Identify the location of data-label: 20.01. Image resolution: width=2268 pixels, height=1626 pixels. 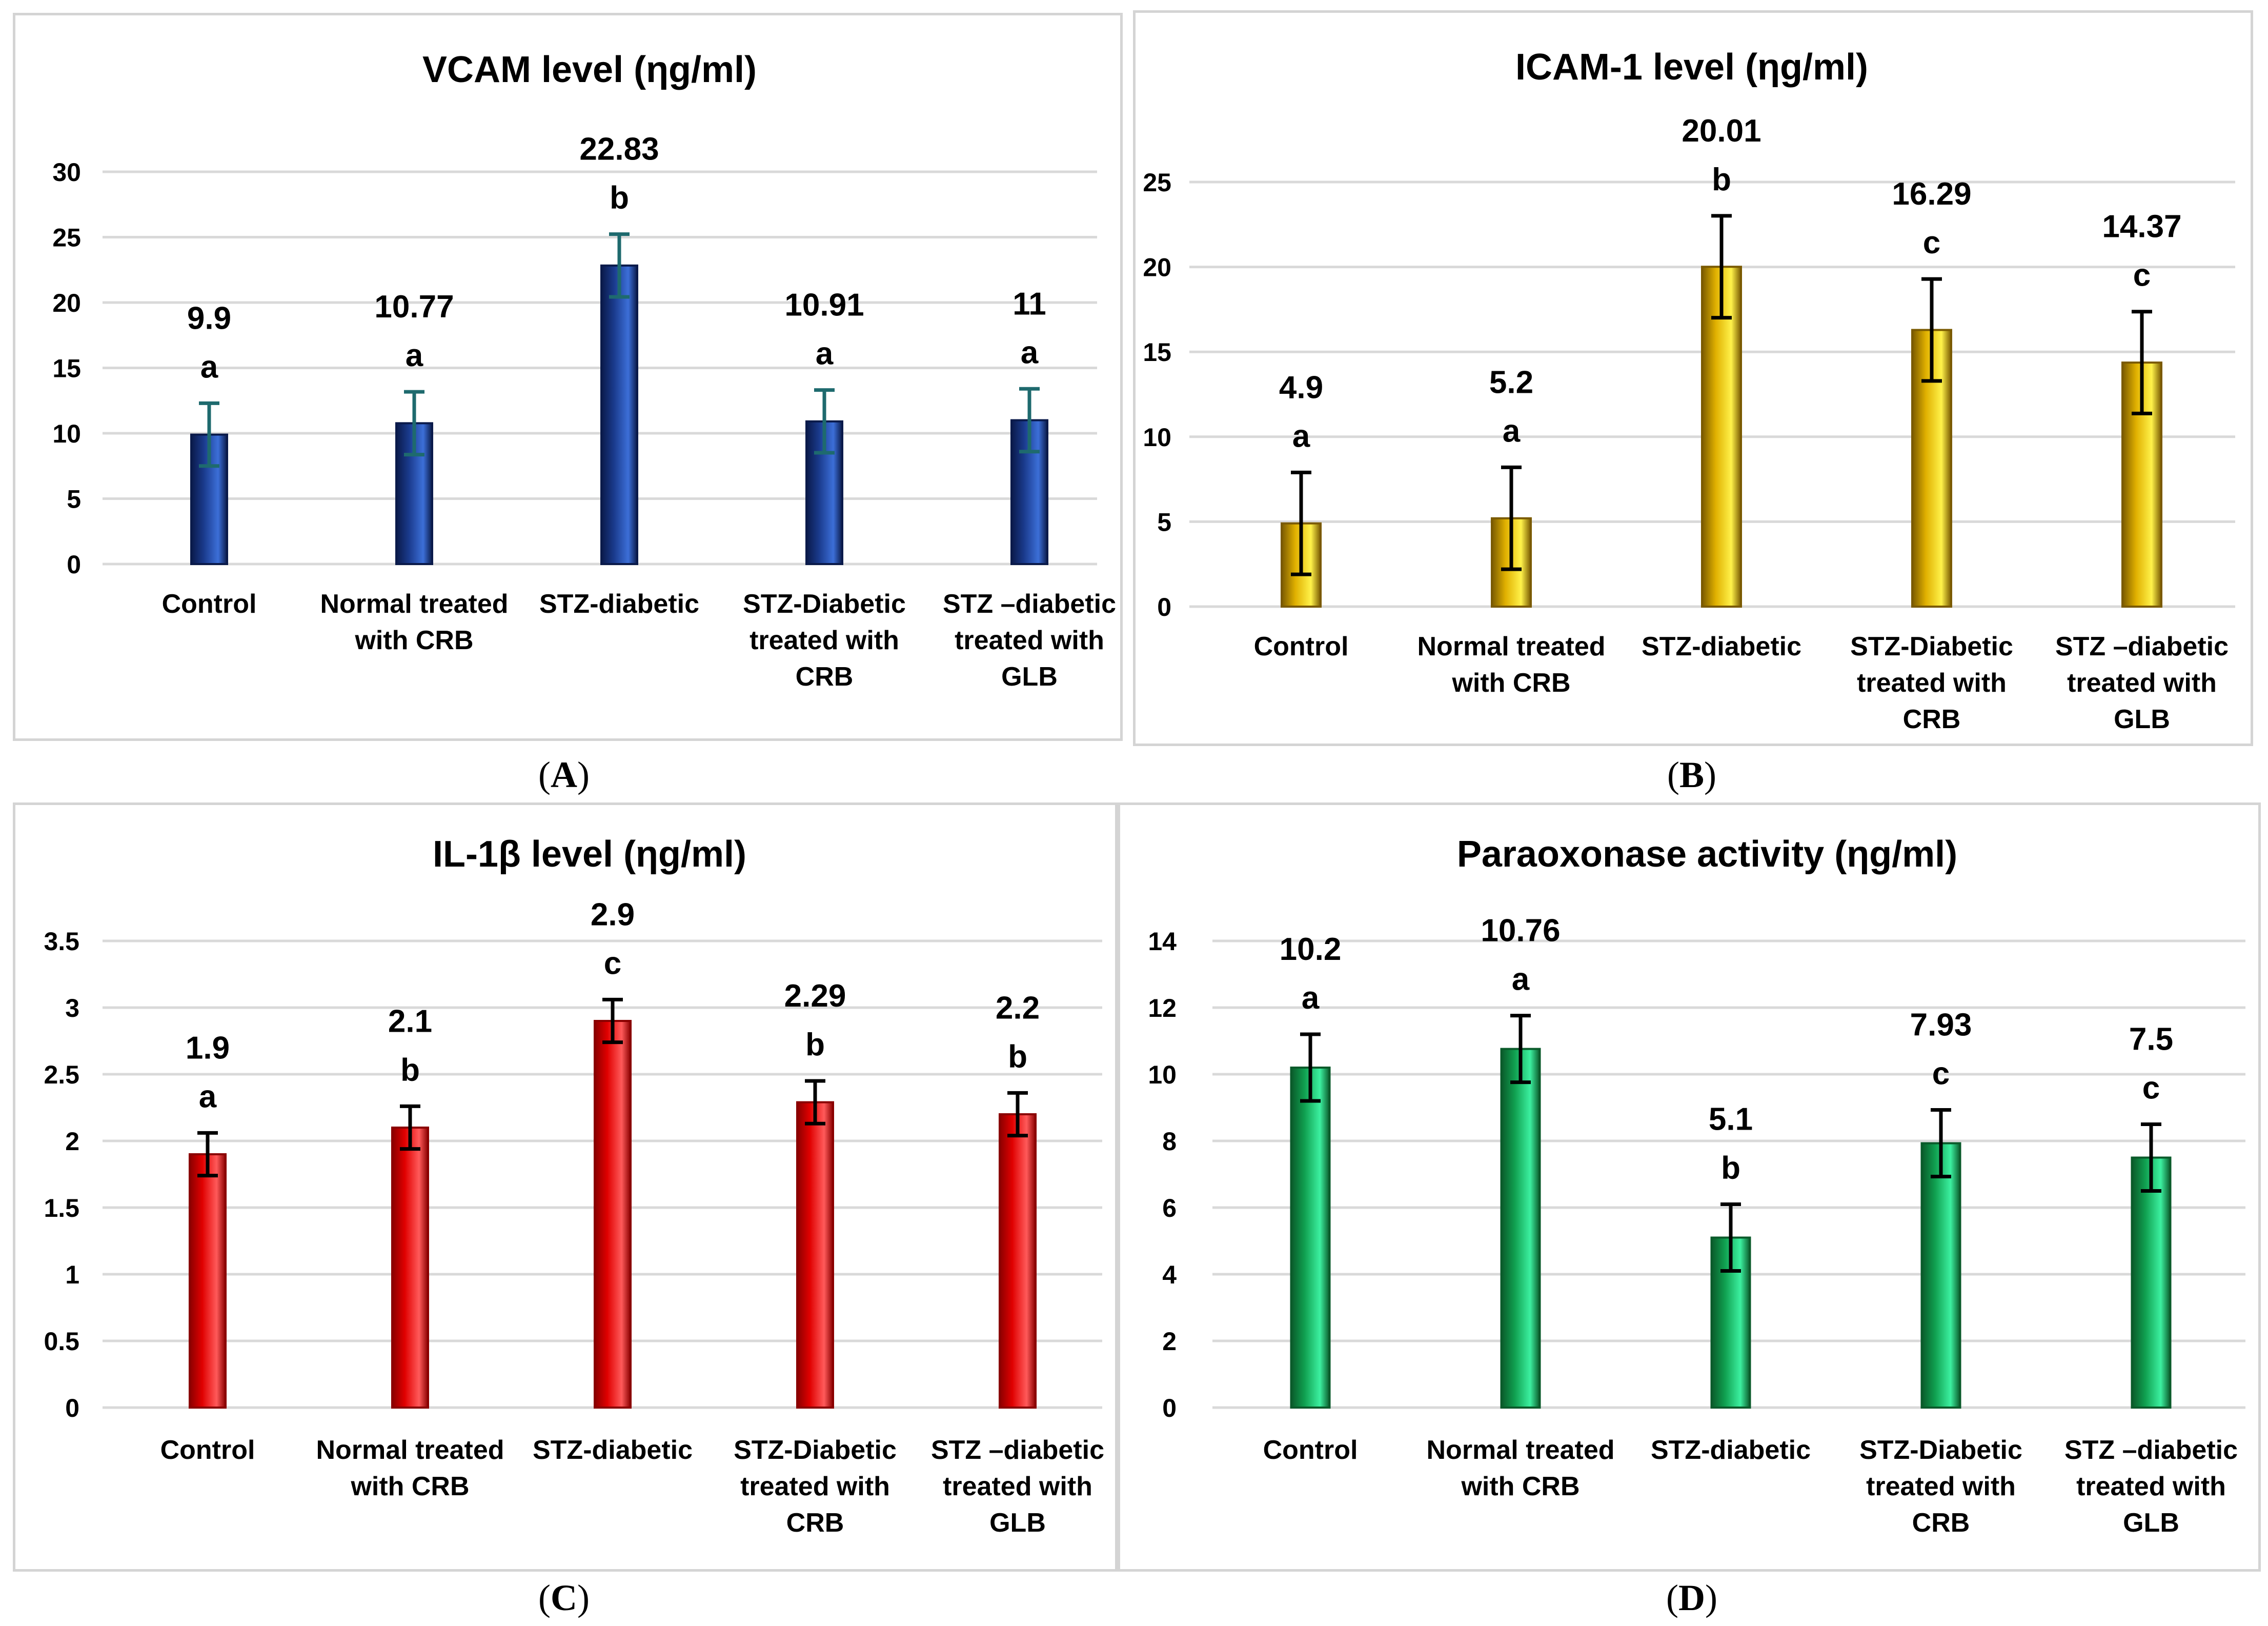
(1721, 131).